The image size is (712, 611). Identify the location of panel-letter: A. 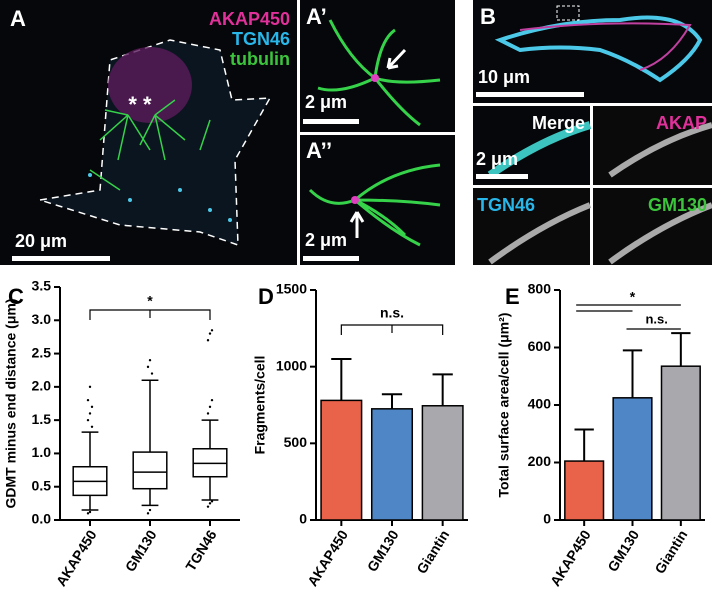
(18, 18).